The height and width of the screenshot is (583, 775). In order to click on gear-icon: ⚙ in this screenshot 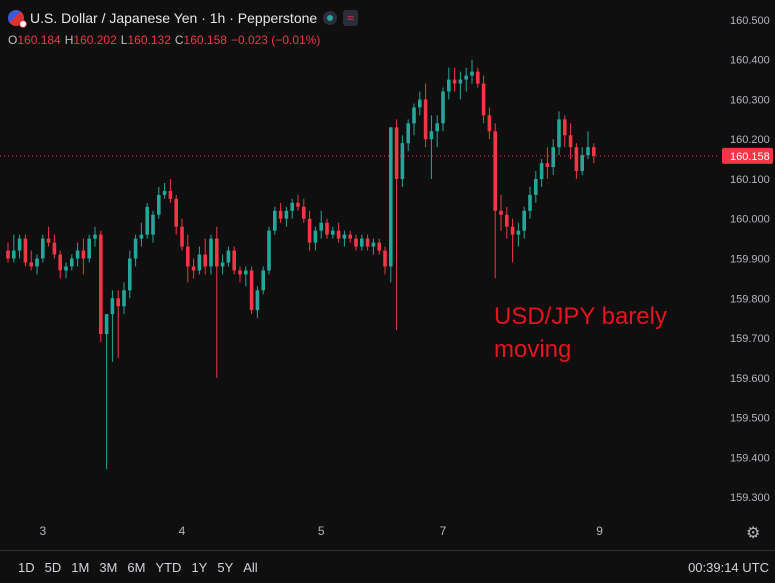, I will do `click(753, 533)`.